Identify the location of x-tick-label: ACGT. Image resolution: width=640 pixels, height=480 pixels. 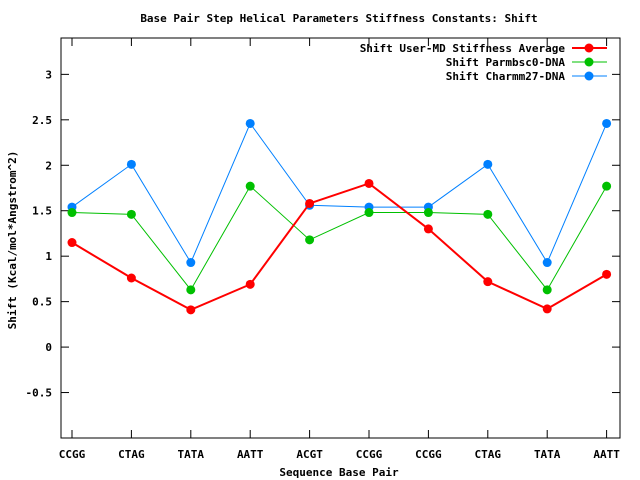
(309, 454).